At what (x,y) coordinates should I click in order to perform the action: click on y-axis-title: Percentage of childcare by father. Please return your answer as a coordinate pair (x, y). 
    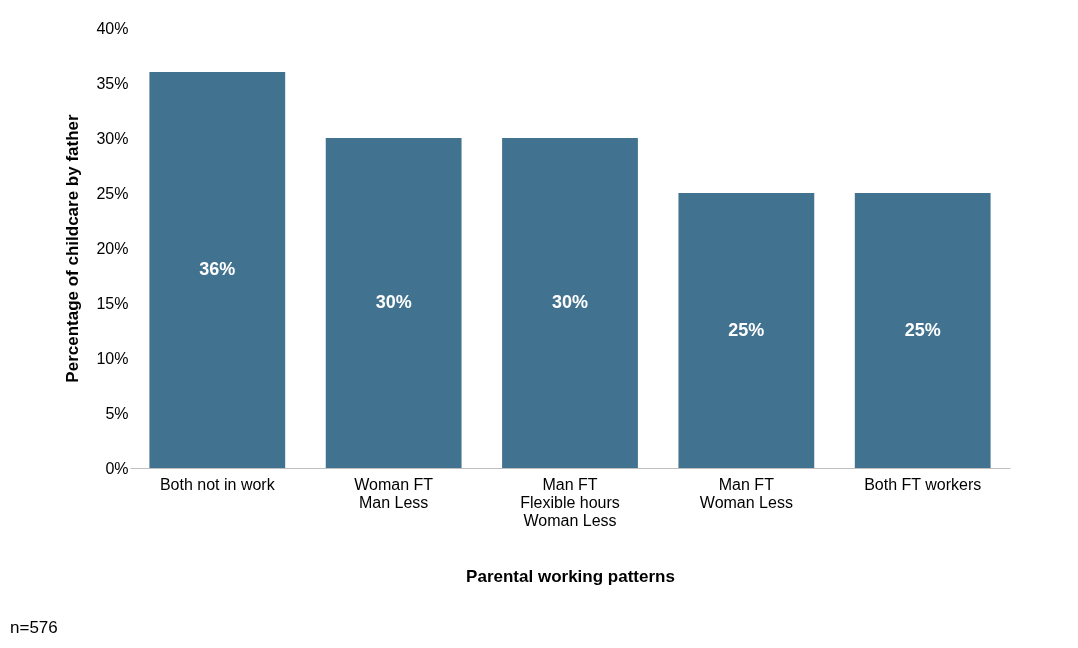
    Looking at the image, I should click on (73, 248).